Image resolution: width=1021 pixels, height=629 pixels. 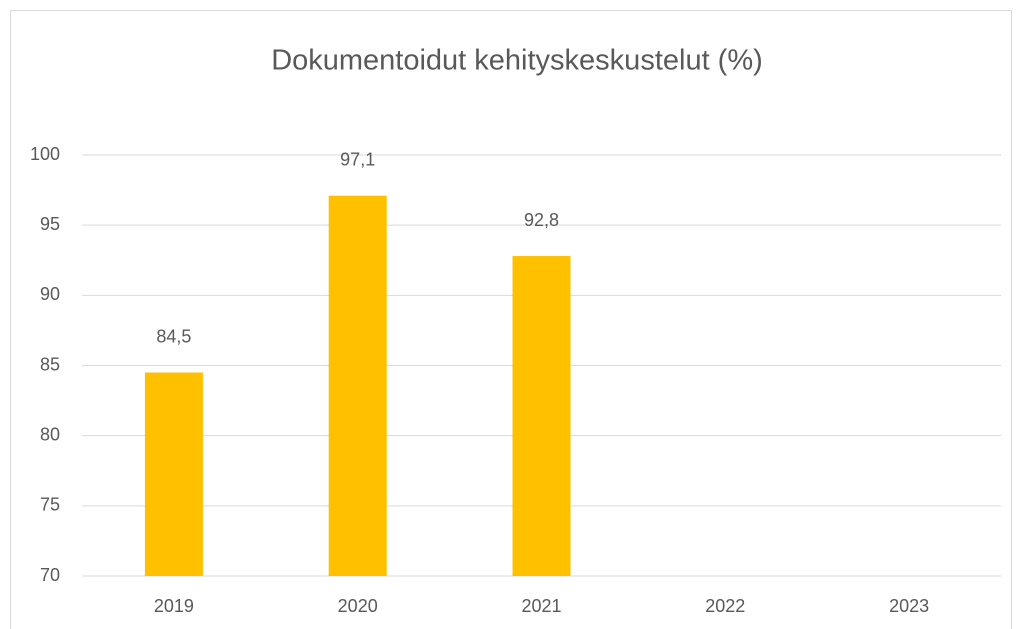 What do you see at coordinates (541, 606) in the screenshot?
I see `x-tick-label: 2021` at bounding box center [541, 606].